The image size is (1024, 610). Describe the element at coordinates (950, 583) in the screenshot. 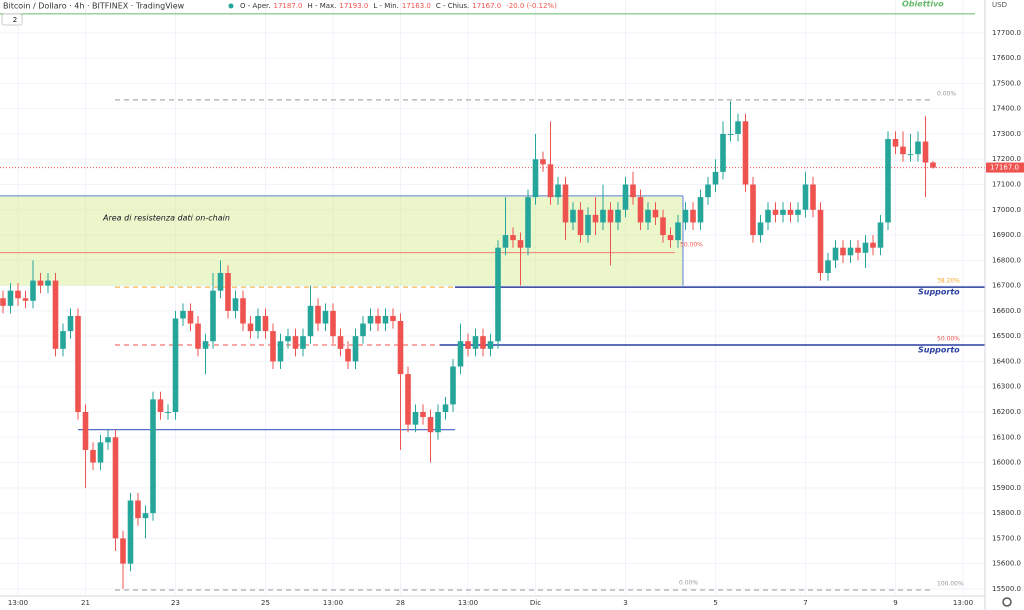

I see `fib-label: 100.00%` at that location.